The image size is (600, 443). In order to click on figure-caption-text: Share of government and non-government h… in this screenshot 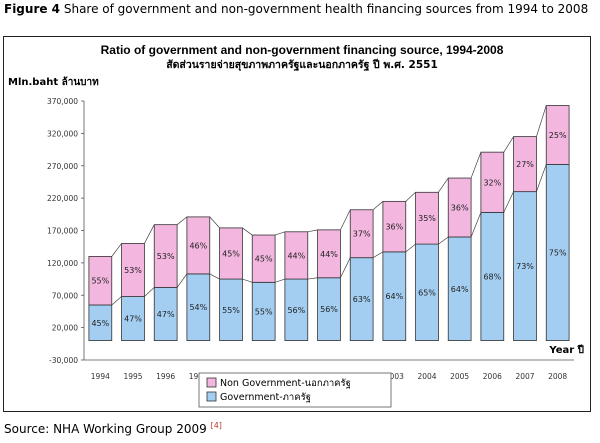, I will do `click(326, 9)`.